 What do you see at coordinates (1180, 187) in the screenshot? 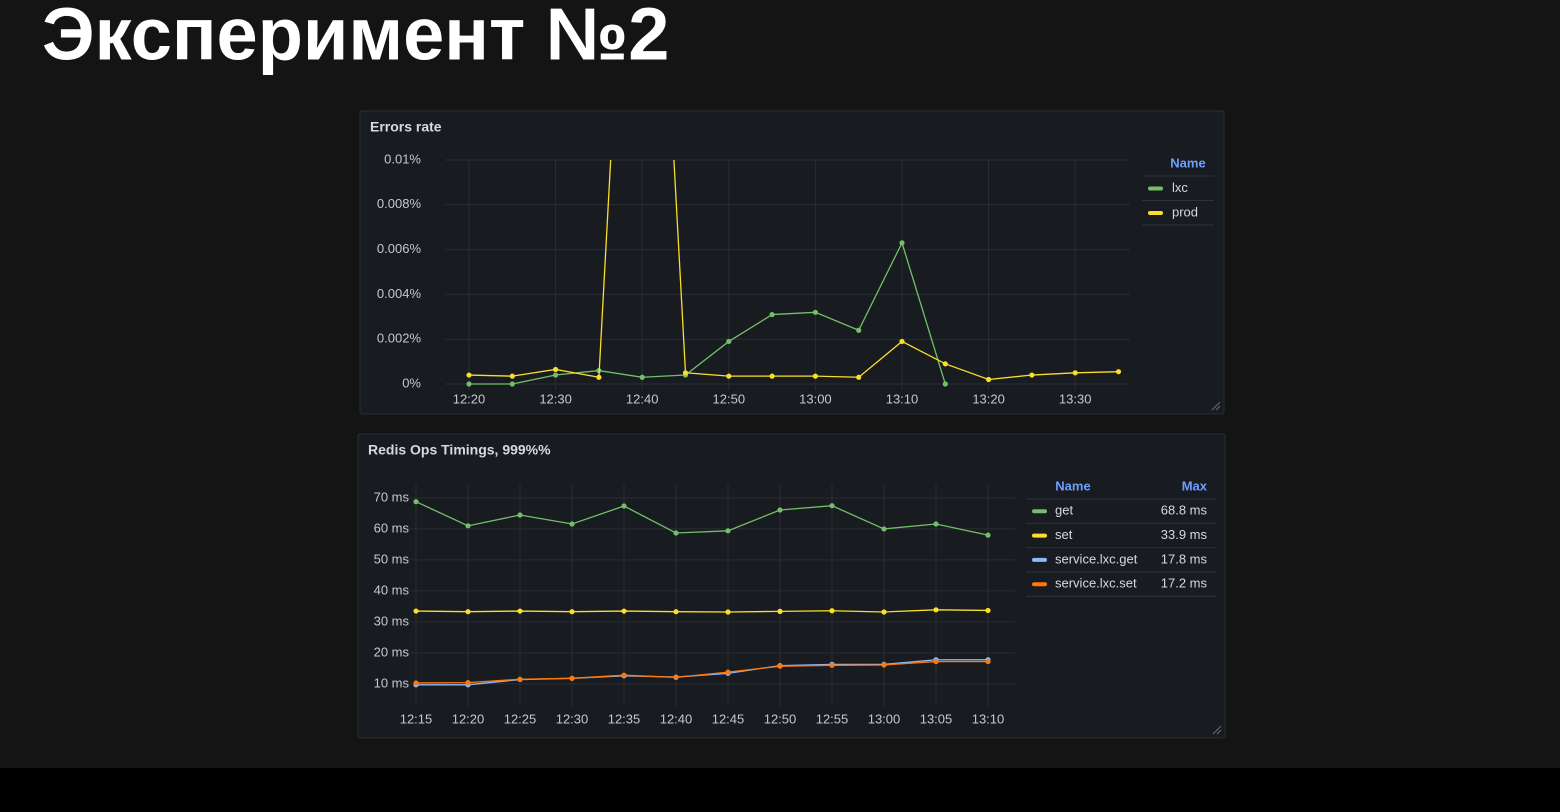
I see `legend-name: lxc` at bounding box center [1180, 187].